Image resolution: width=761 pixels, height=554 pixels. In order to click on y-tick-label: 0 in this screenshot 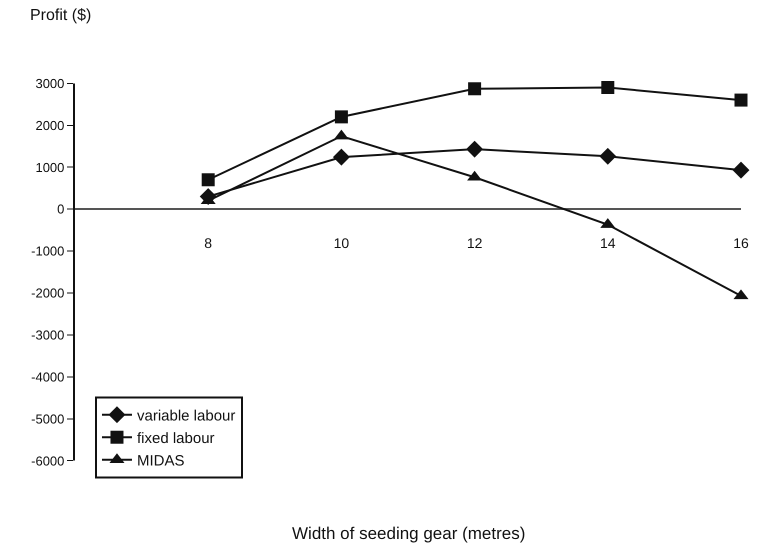, I will do `click(60, 209)`.